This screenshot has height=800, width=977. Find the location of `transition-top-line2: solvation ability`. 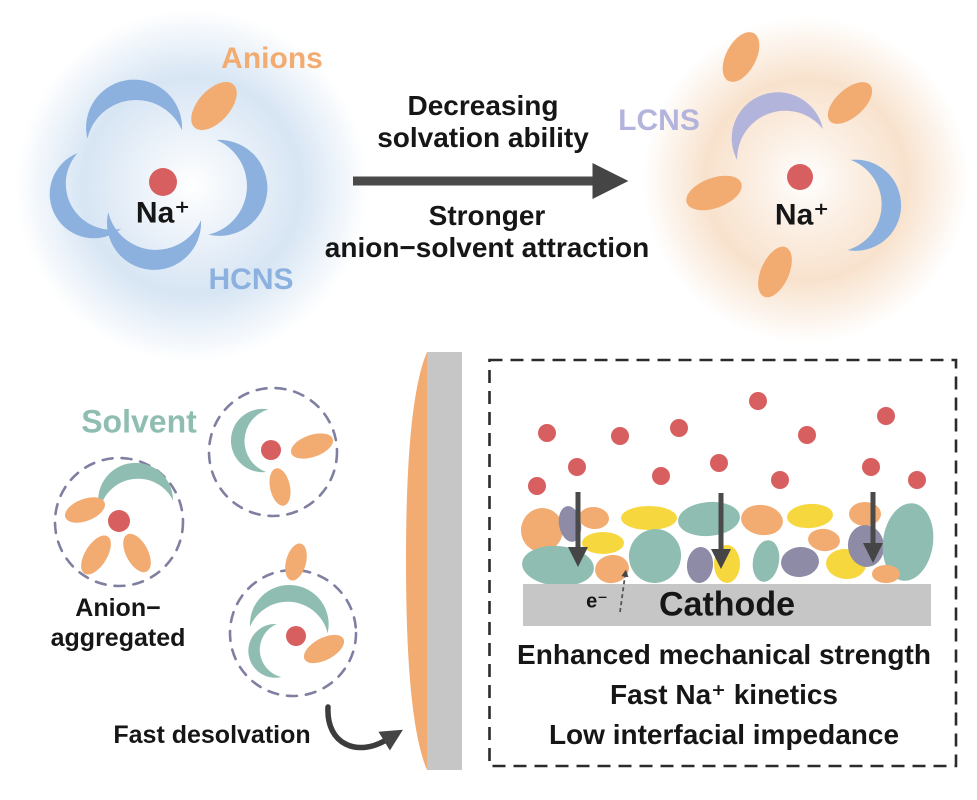

transition-top-line2: solvation ability is located at coordinates (483, 137).